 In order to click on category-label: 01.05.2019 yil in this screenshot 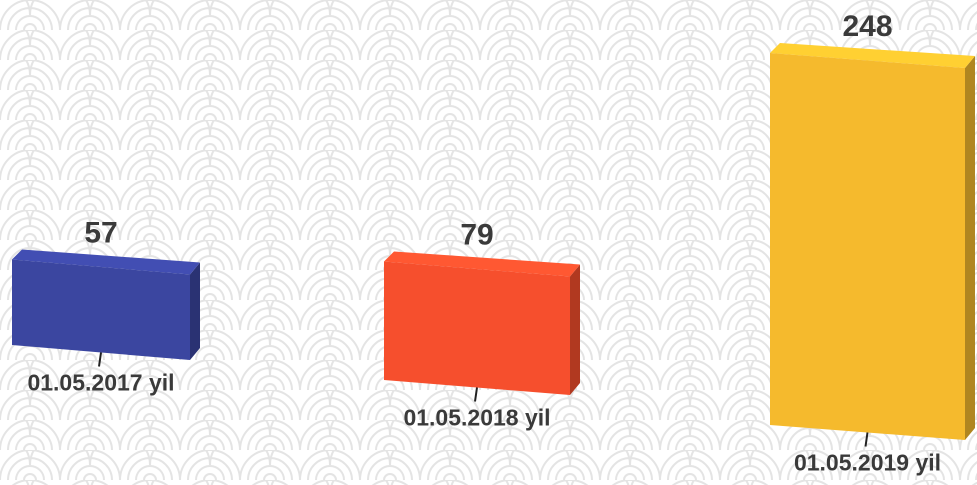, I will do `click(867, 463)`.